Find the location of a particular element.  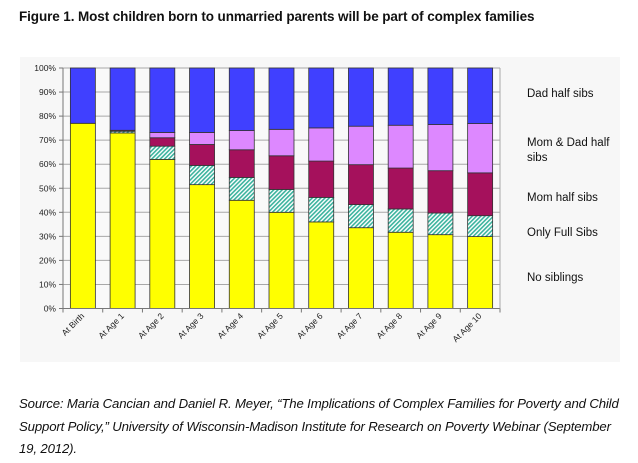

legend-line: Dad half sibs is located at coordinates (560, 94).